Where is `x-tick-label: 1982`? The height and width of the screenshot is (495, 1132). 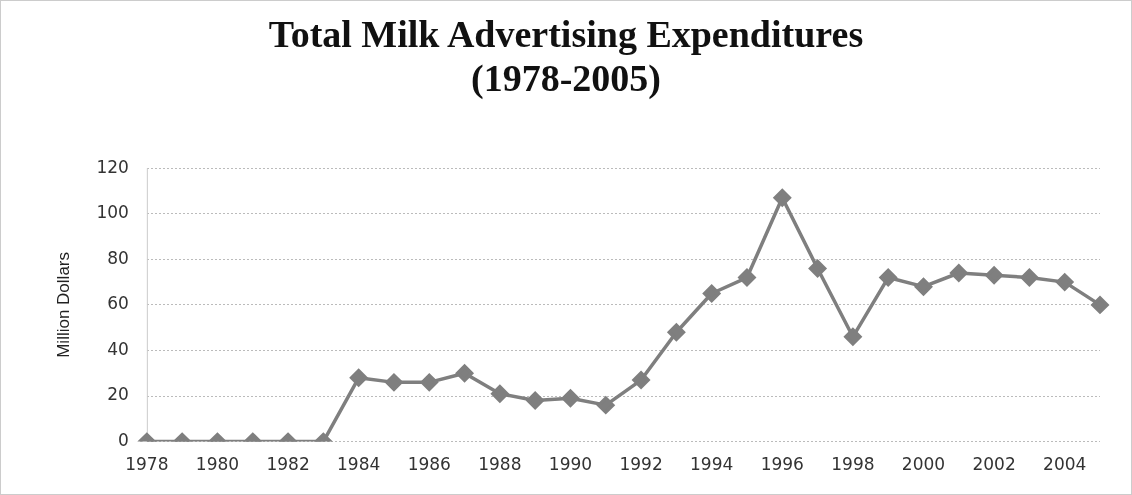
x-tick-label: 1982 is located at coordinates (288, 464).